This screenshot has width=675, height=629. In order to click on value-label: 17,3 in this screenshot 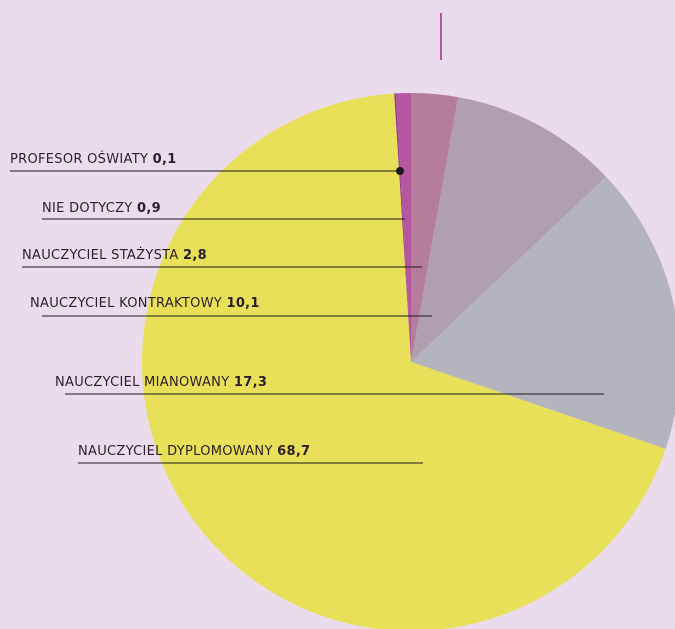, I will do `click(250, 382)`.